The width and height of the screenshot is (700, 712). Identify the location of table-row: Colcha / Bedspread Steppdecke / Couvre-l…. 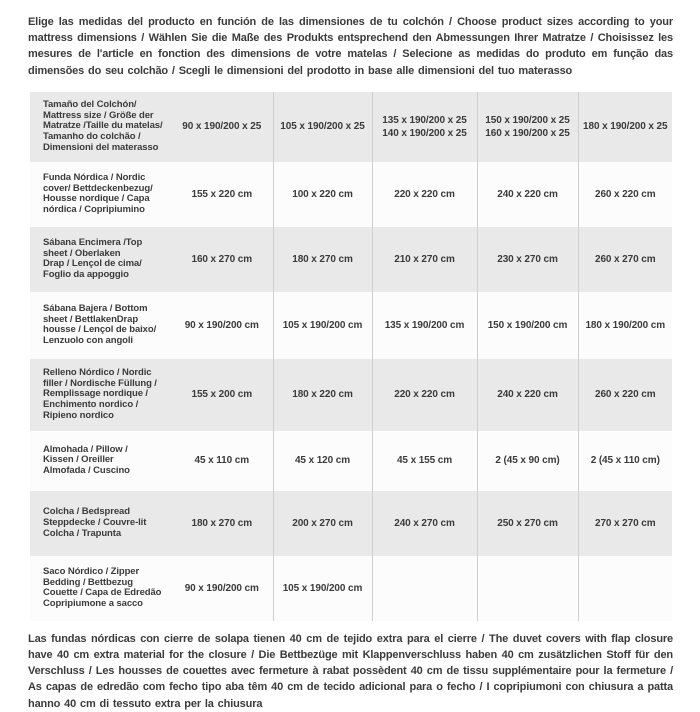
(351, 523).